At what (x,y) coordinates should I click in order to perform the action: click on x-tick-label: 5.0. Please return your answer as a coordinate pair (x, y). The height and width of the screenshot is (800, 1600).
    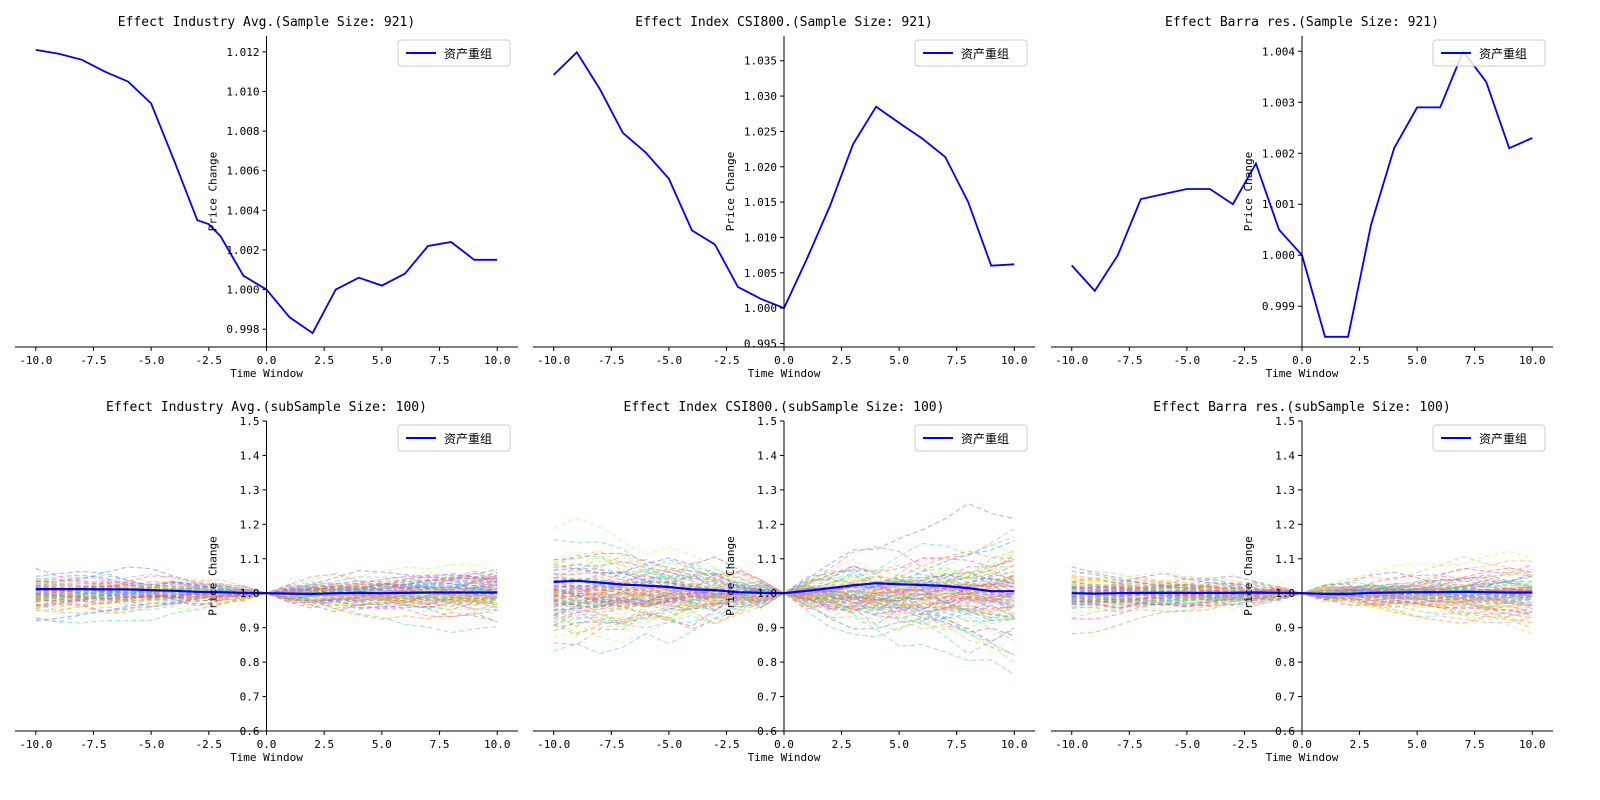
    Looking at the image, I should click on (382, 360).